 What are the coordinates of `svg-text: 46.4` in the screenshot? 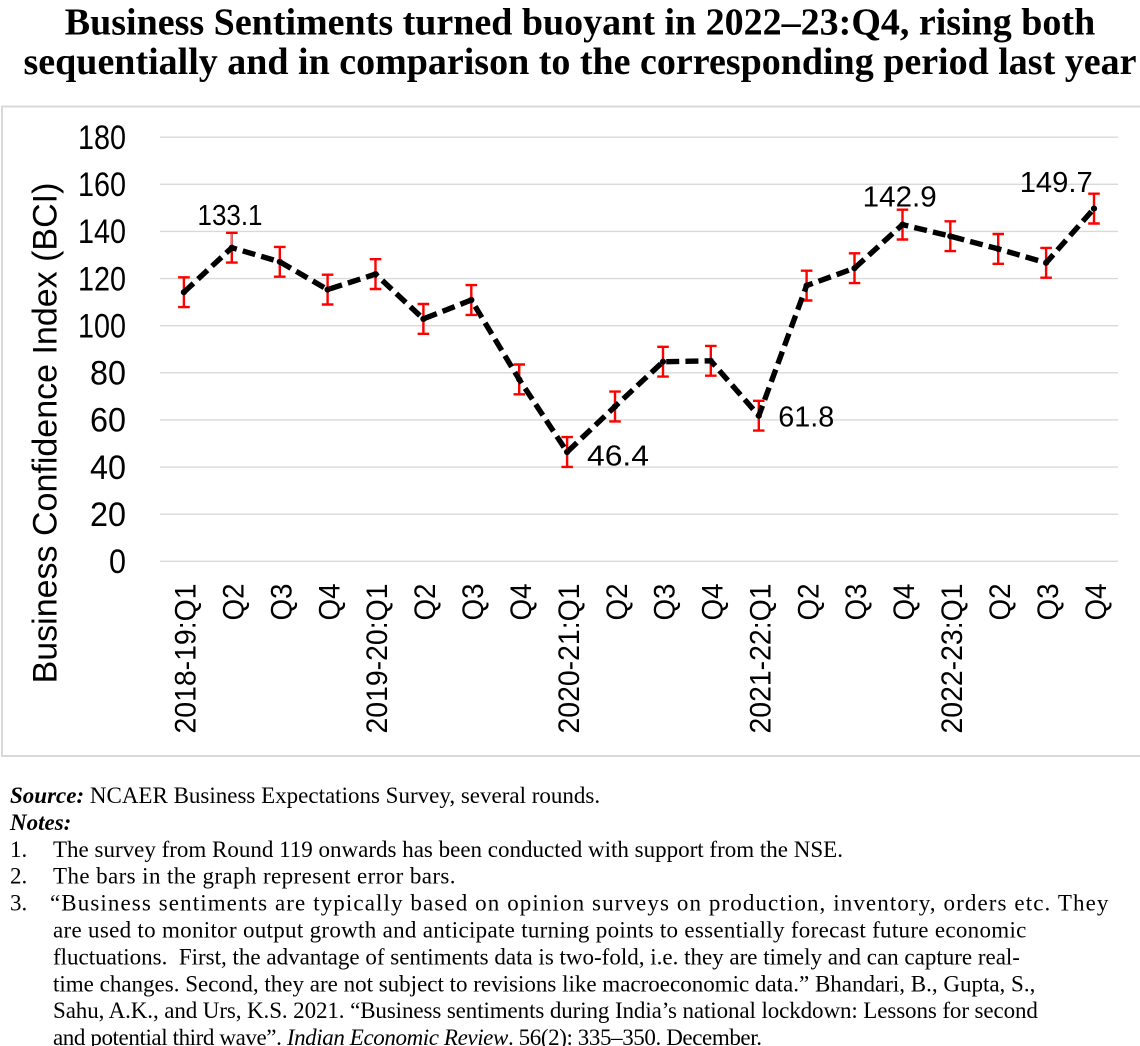 It's located at (618, 457).